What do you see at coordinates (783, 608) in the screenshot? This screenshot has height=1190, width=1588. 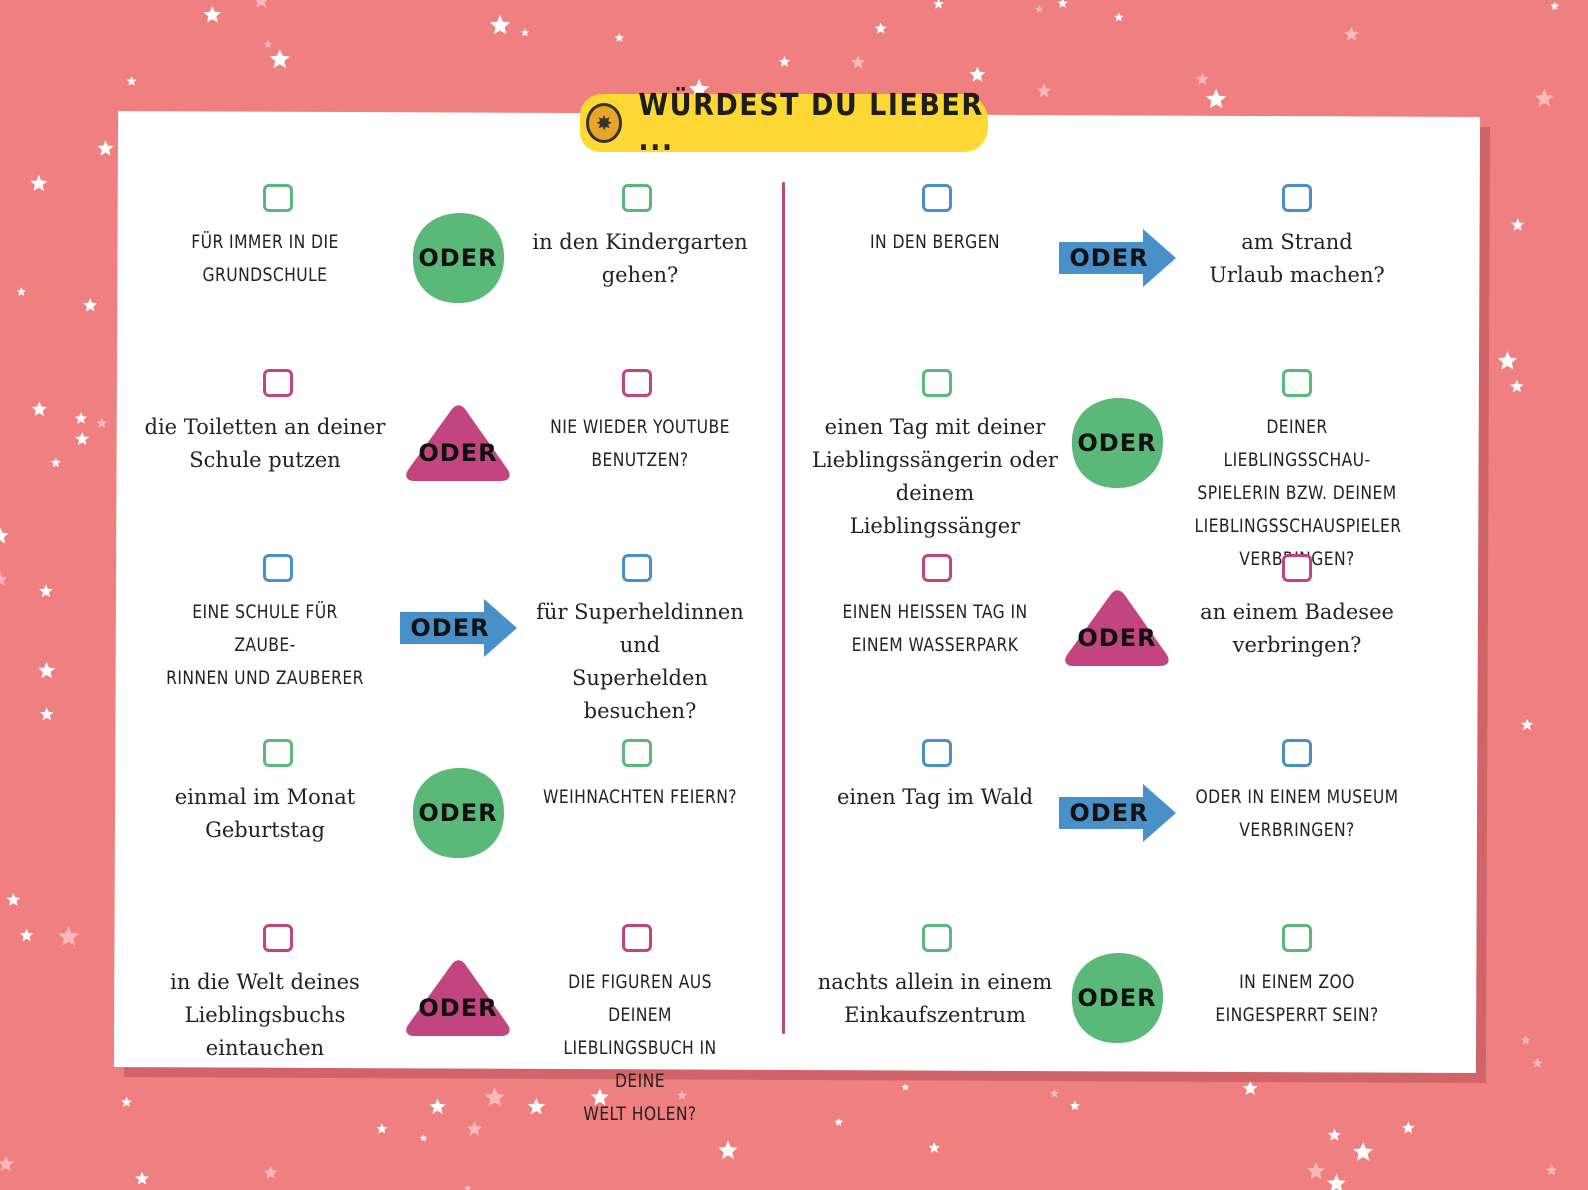 I see `column-divider` at bounding box center [783, 608].